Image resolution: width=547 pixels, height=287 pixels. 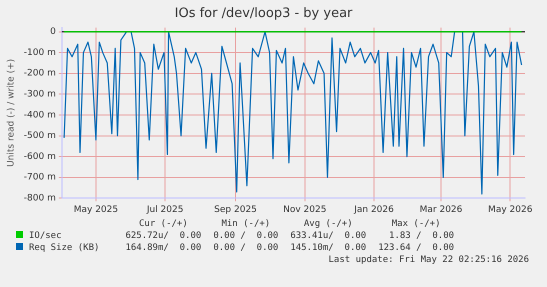 I want to click on text: 633.41u/ 0.00, so click(x=328, y=236).